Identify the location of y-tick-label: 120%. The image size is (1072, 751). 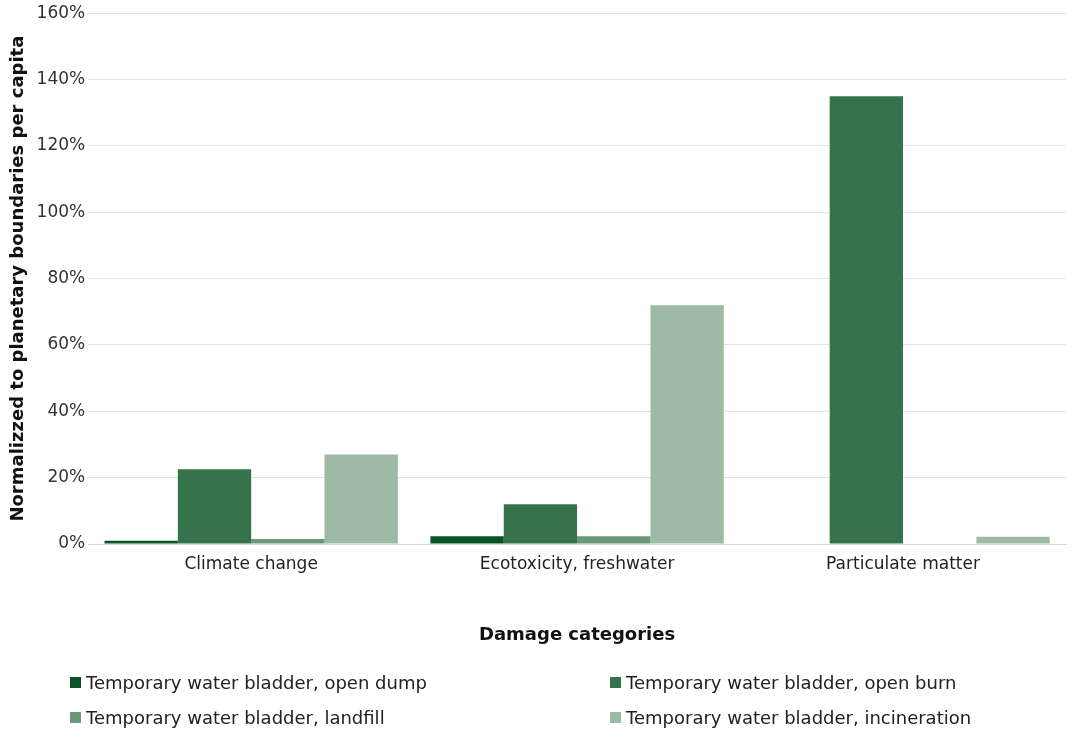
(61, 144).